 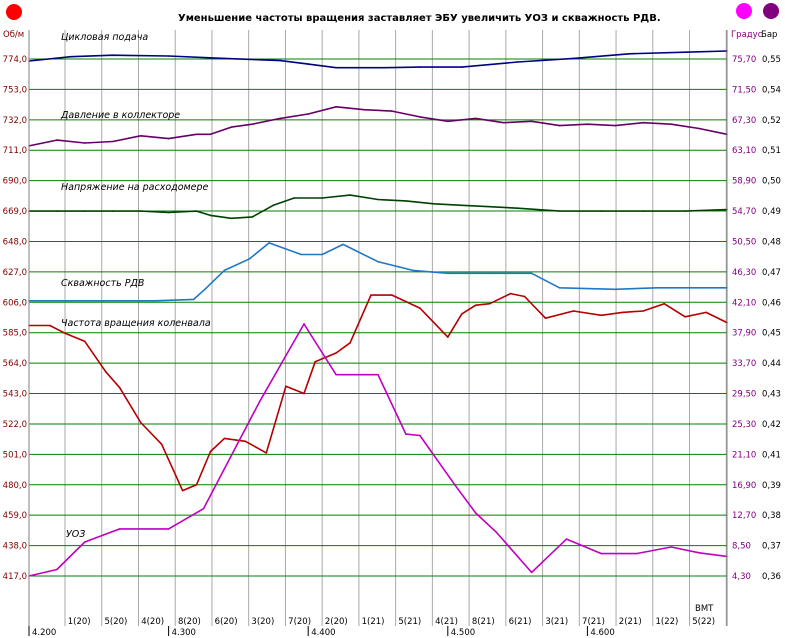 What do you see at coordinates (15, 334) in the screenshot?
I see `left-tick-label: 585,0` at bounding box center [15, 334].